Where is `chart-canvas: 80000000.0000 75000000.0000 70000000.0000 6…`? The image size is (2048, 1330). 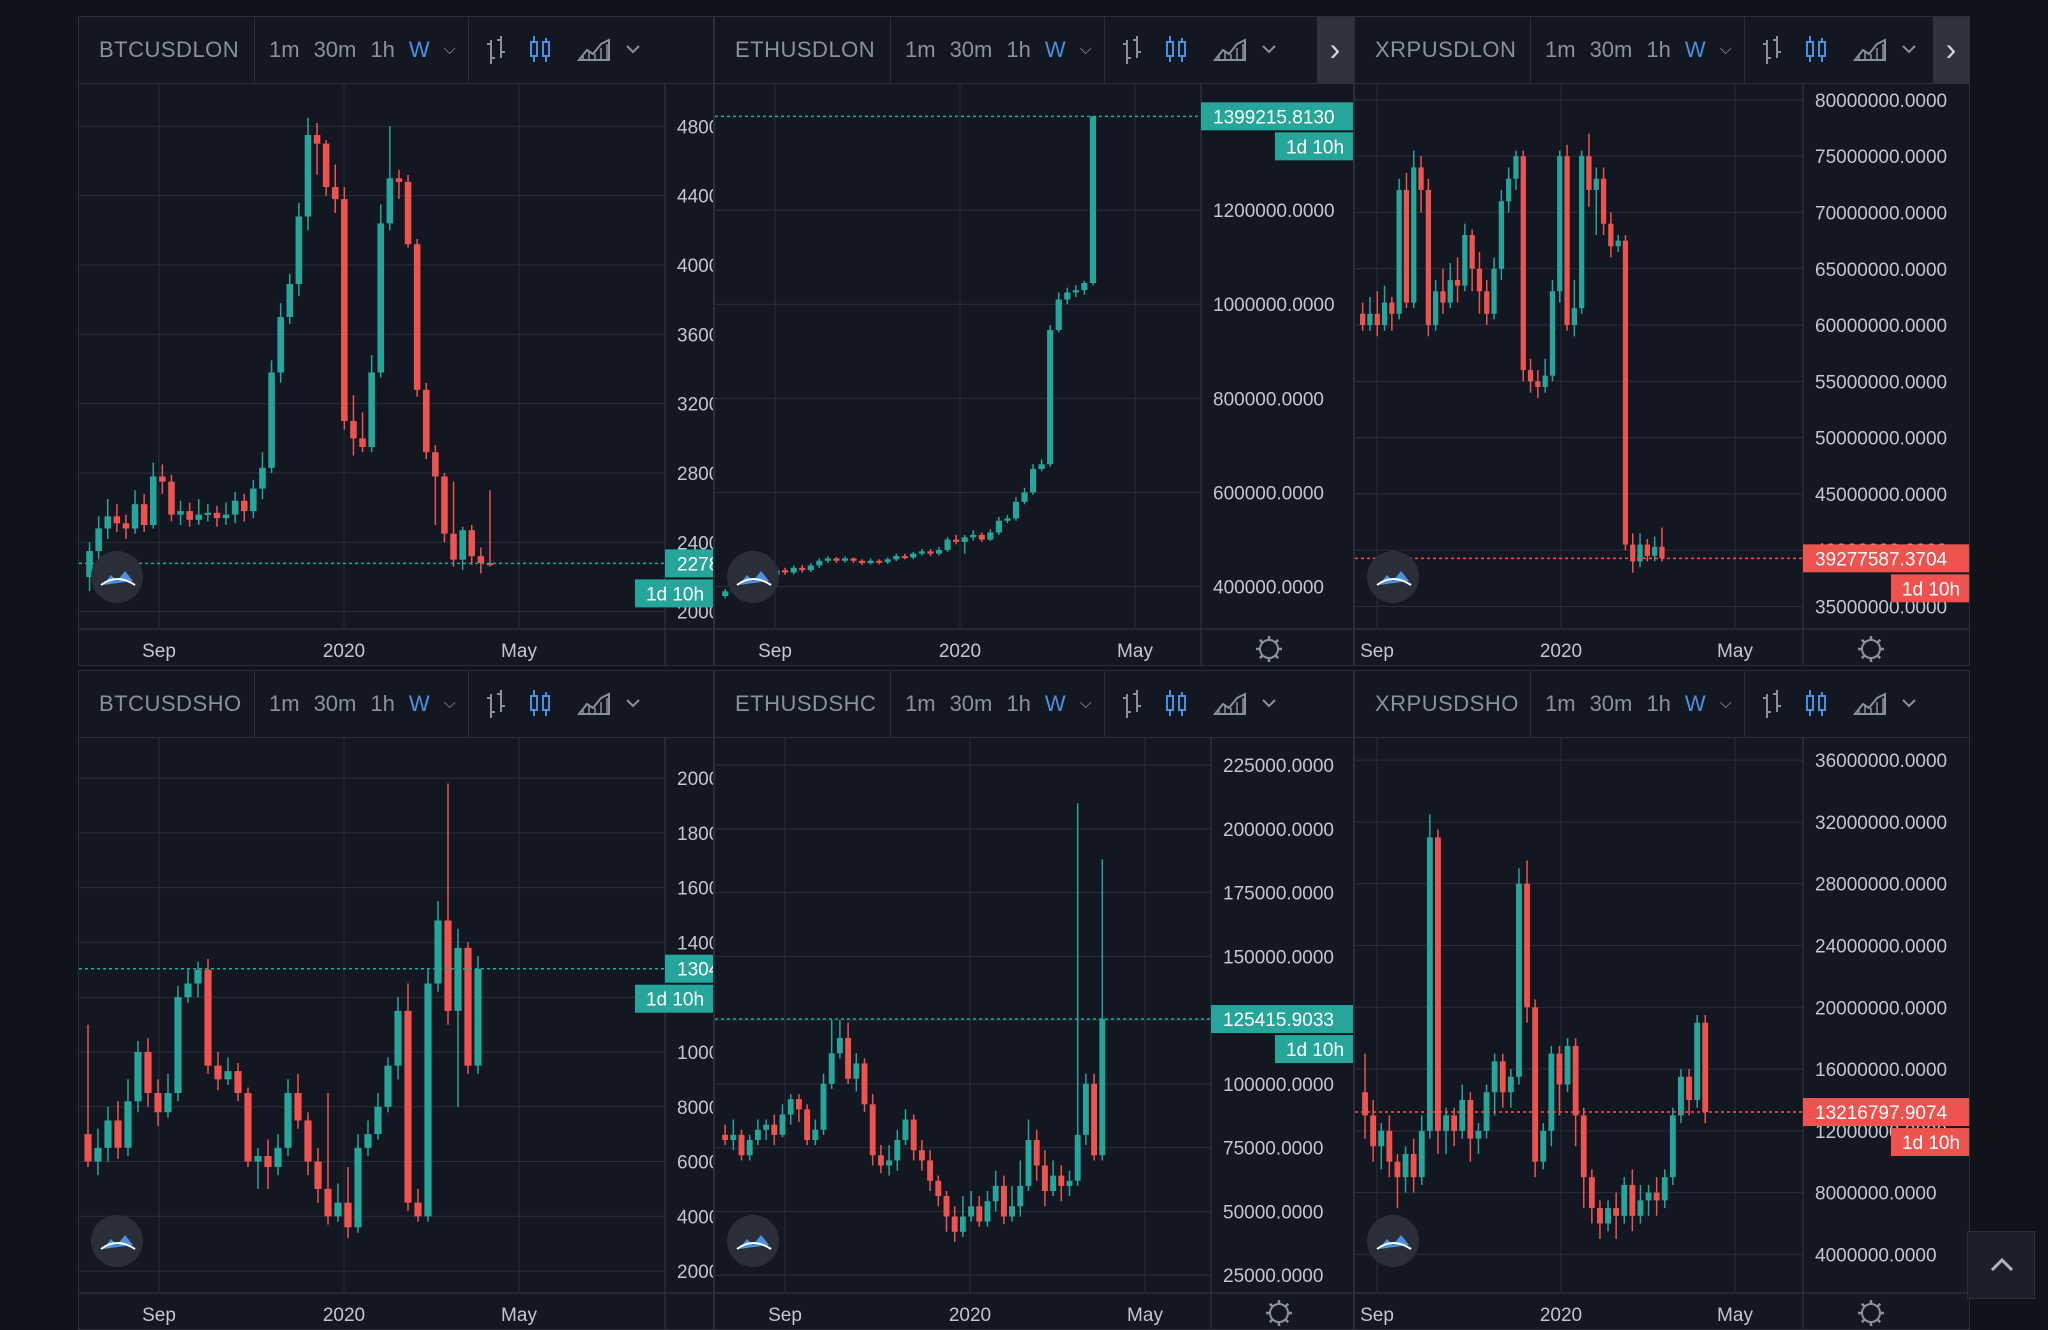 chart-canvas: 80000000.0000 75000000.0000 70000000.0000 6… is located at coordinates (1662, 374).